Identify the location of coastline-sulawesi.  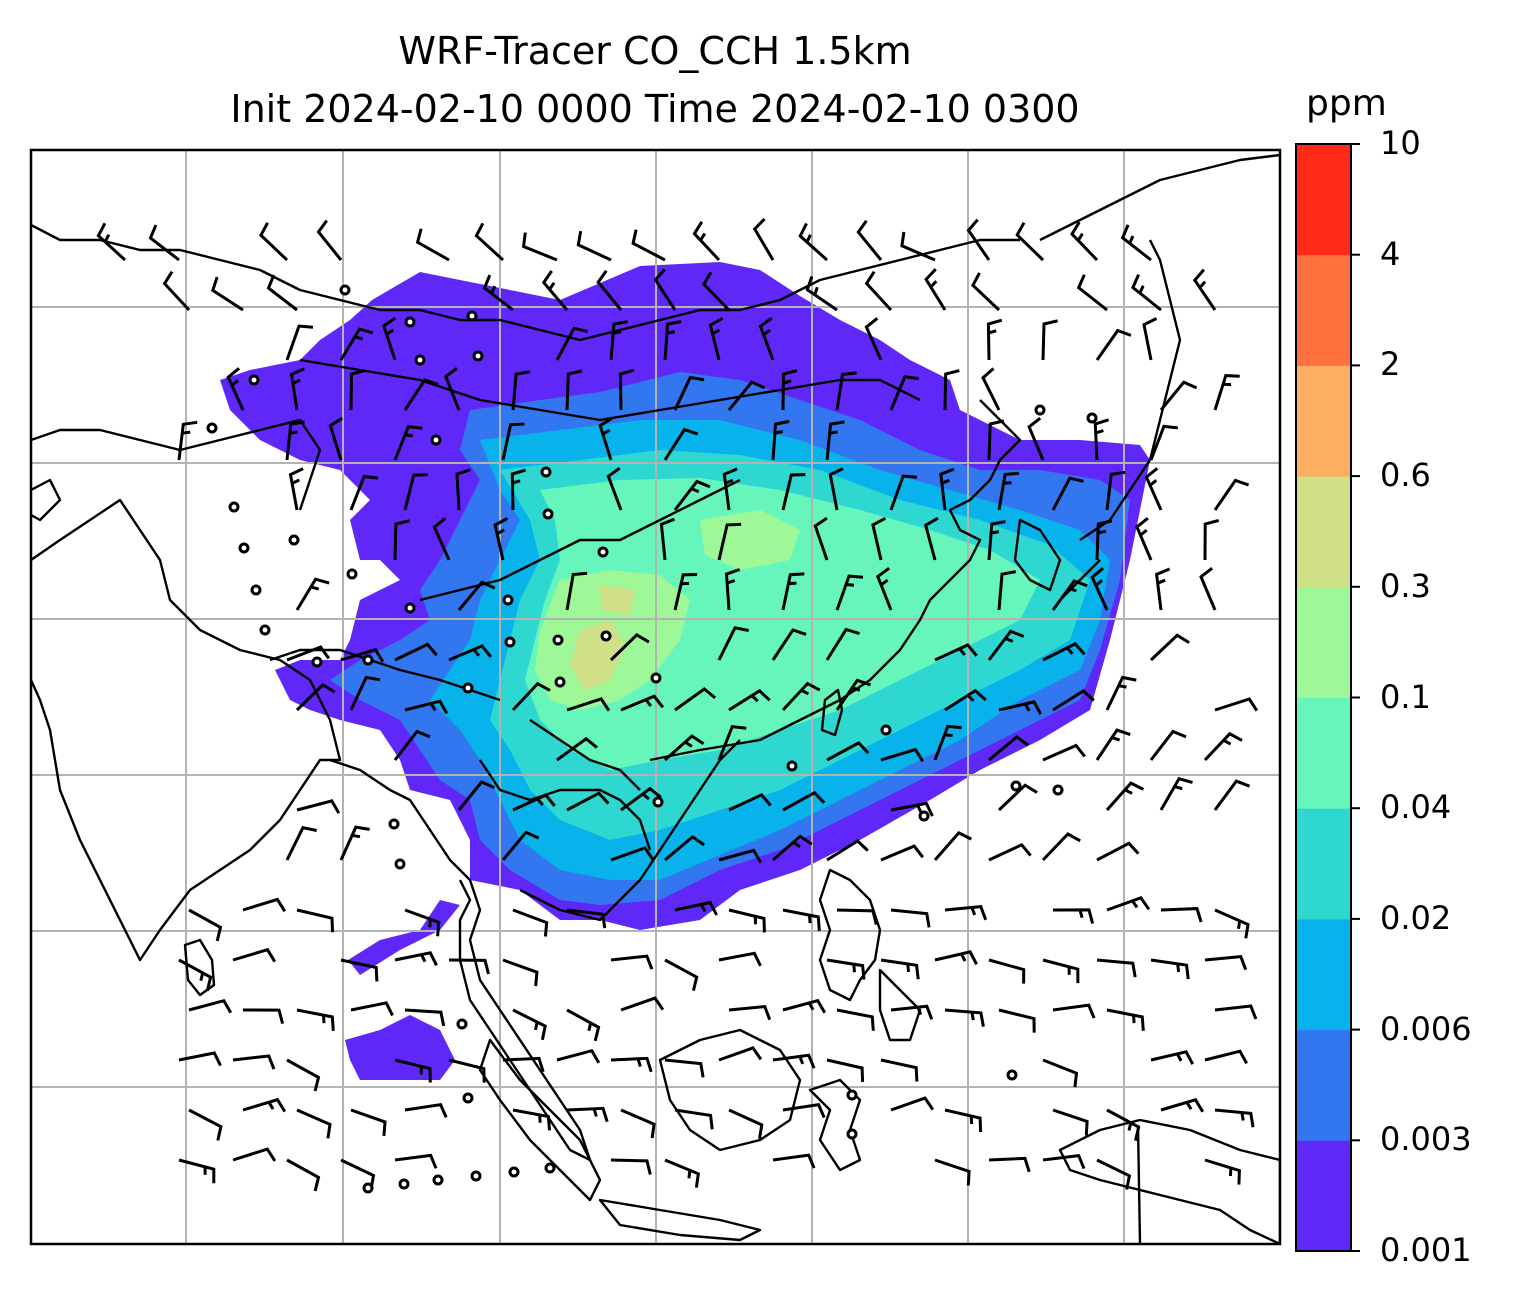
(835, 1125).